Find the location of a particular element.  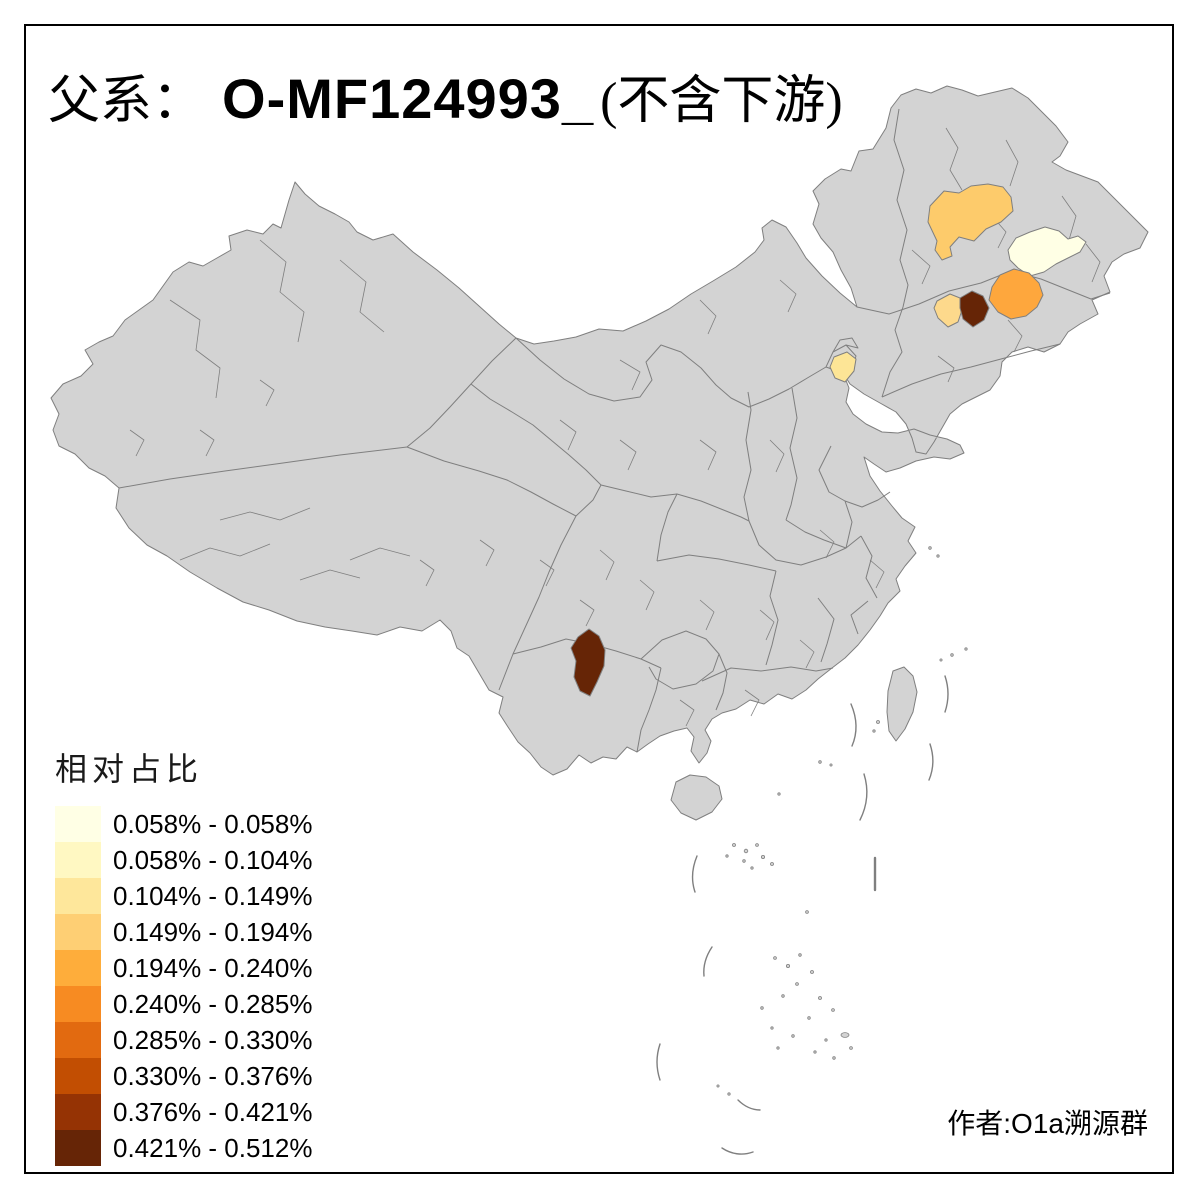

legend-label: 0.058% - 0.104% is located at coordinates (213, 859).